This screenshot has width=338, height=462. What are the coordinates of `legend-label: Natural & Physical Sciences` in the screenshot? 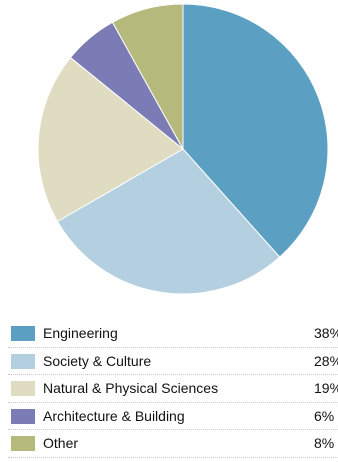 It's located at (131, 388).